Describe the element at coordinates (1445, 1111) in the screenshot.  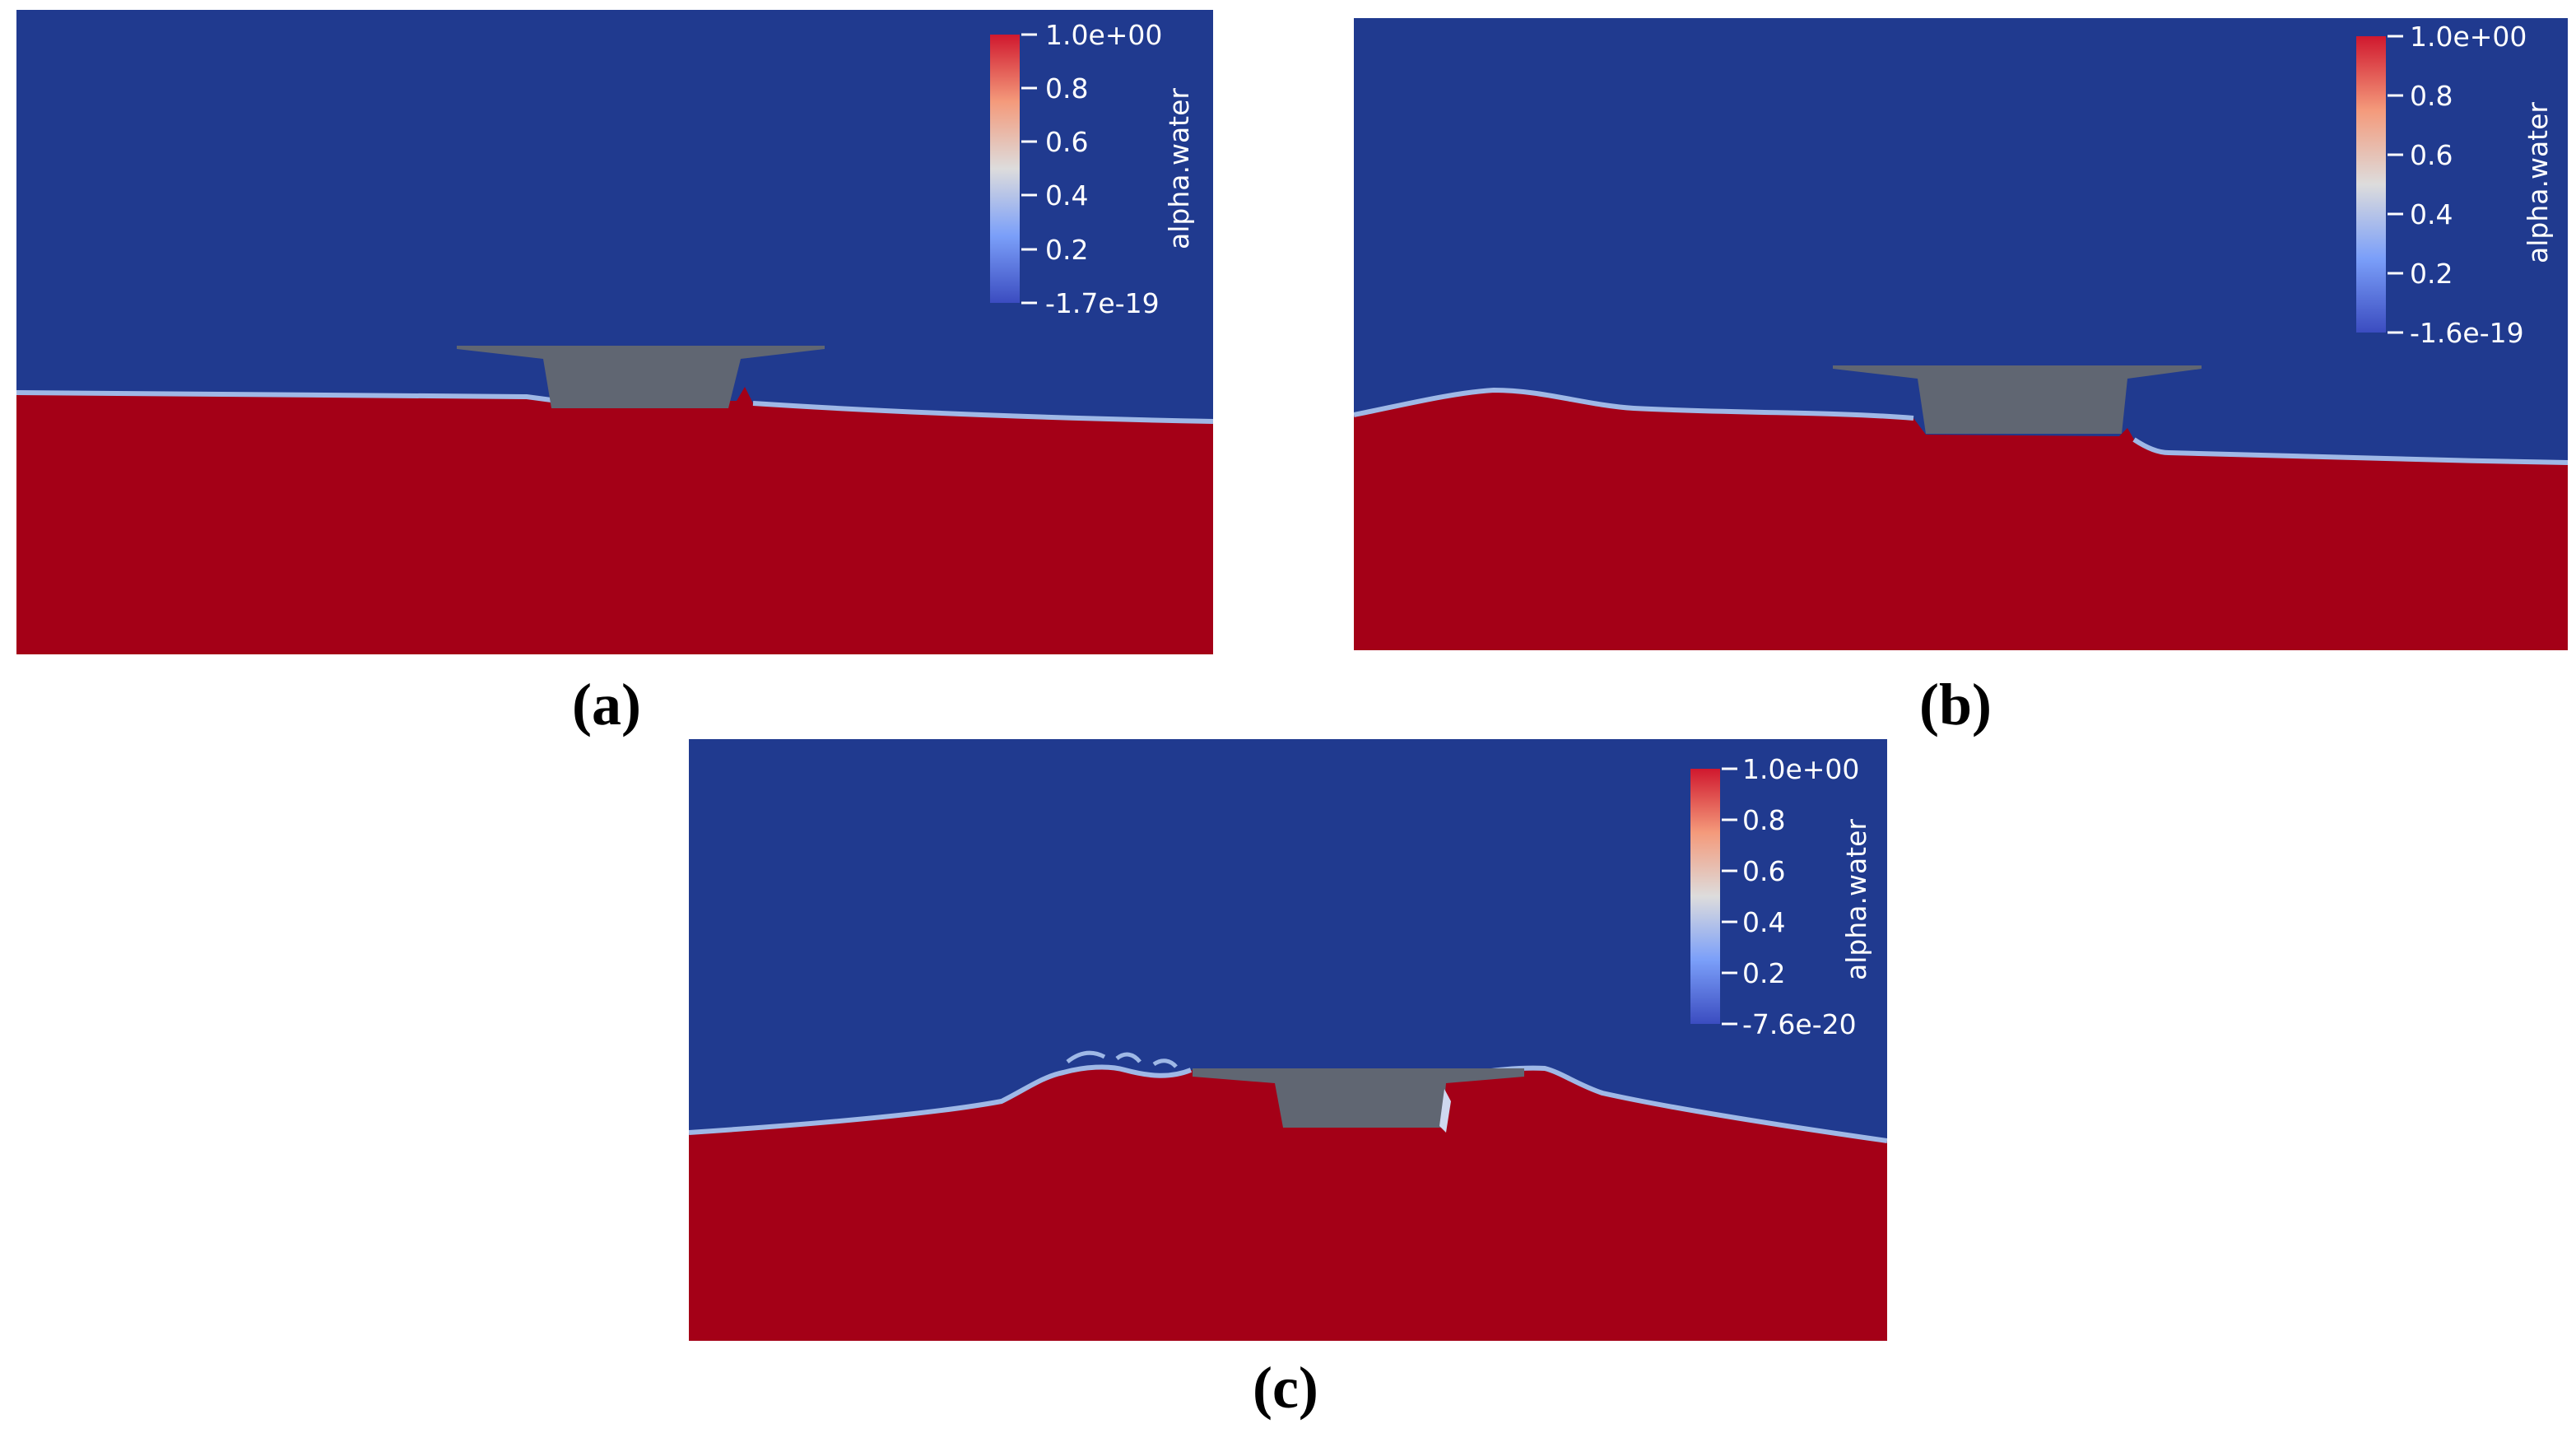
I see `structure-side-splash` at that location.